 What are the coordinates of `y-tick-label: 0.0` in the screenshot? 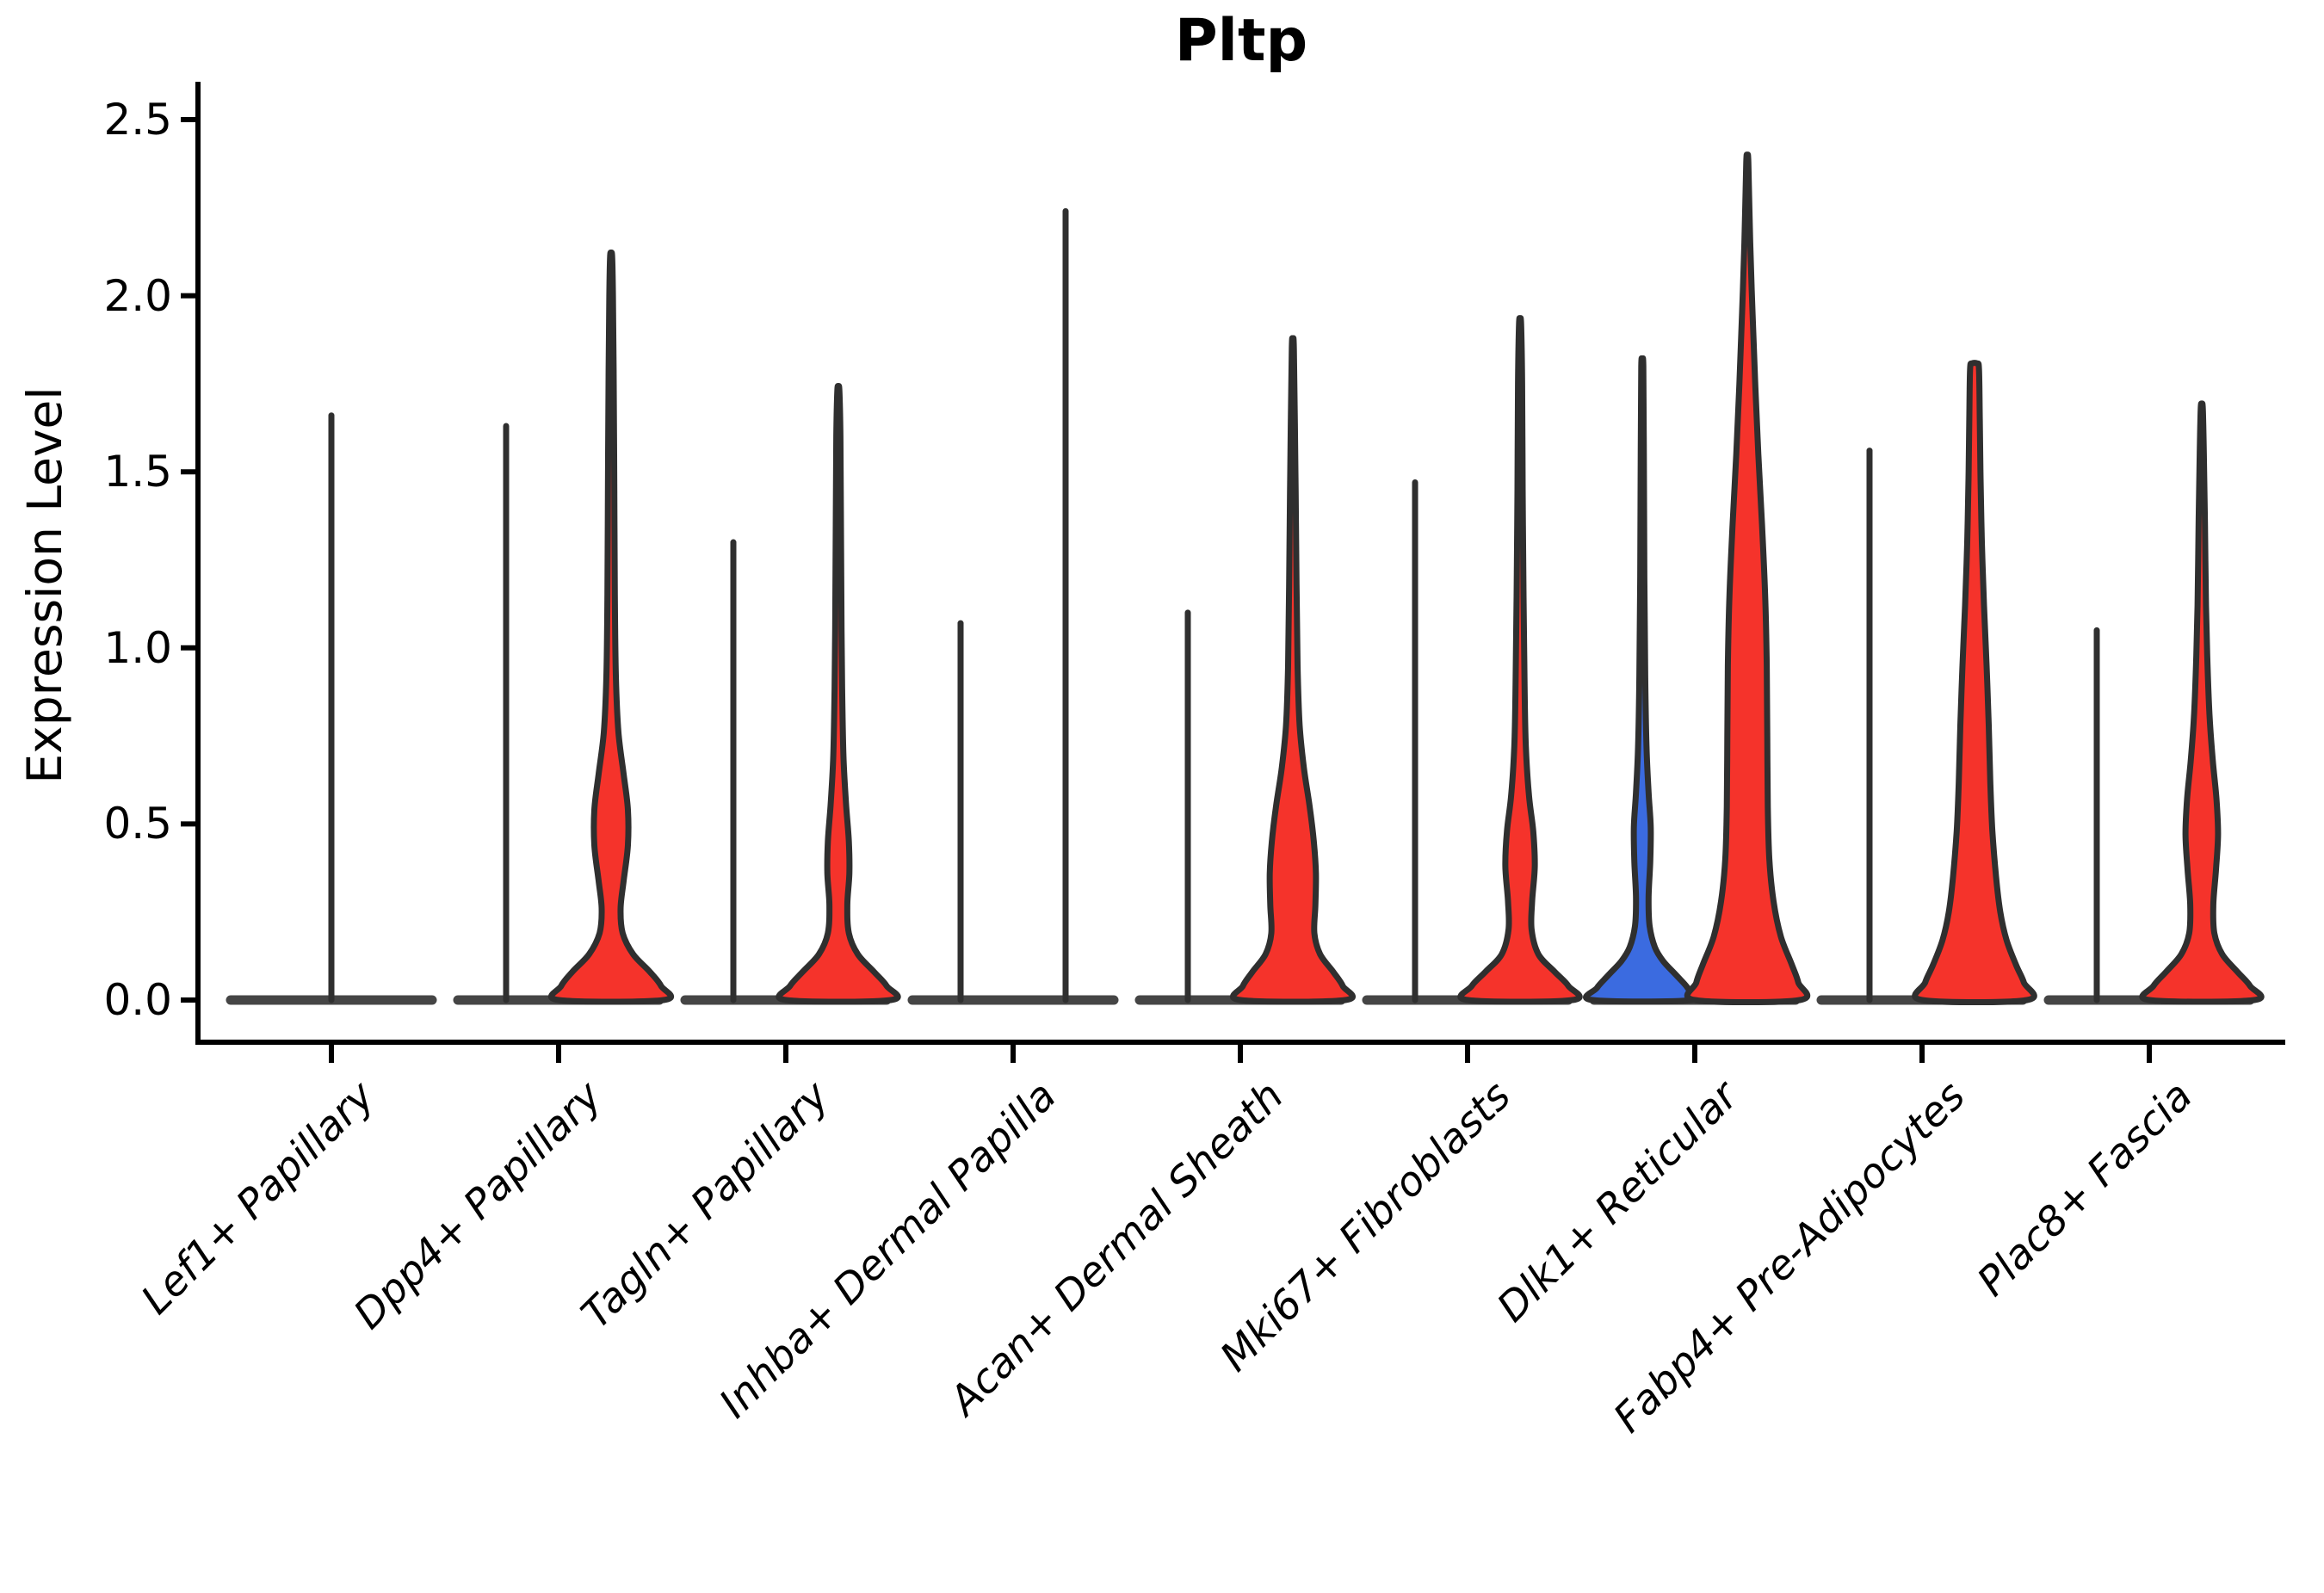 It's located at (137, 1000).